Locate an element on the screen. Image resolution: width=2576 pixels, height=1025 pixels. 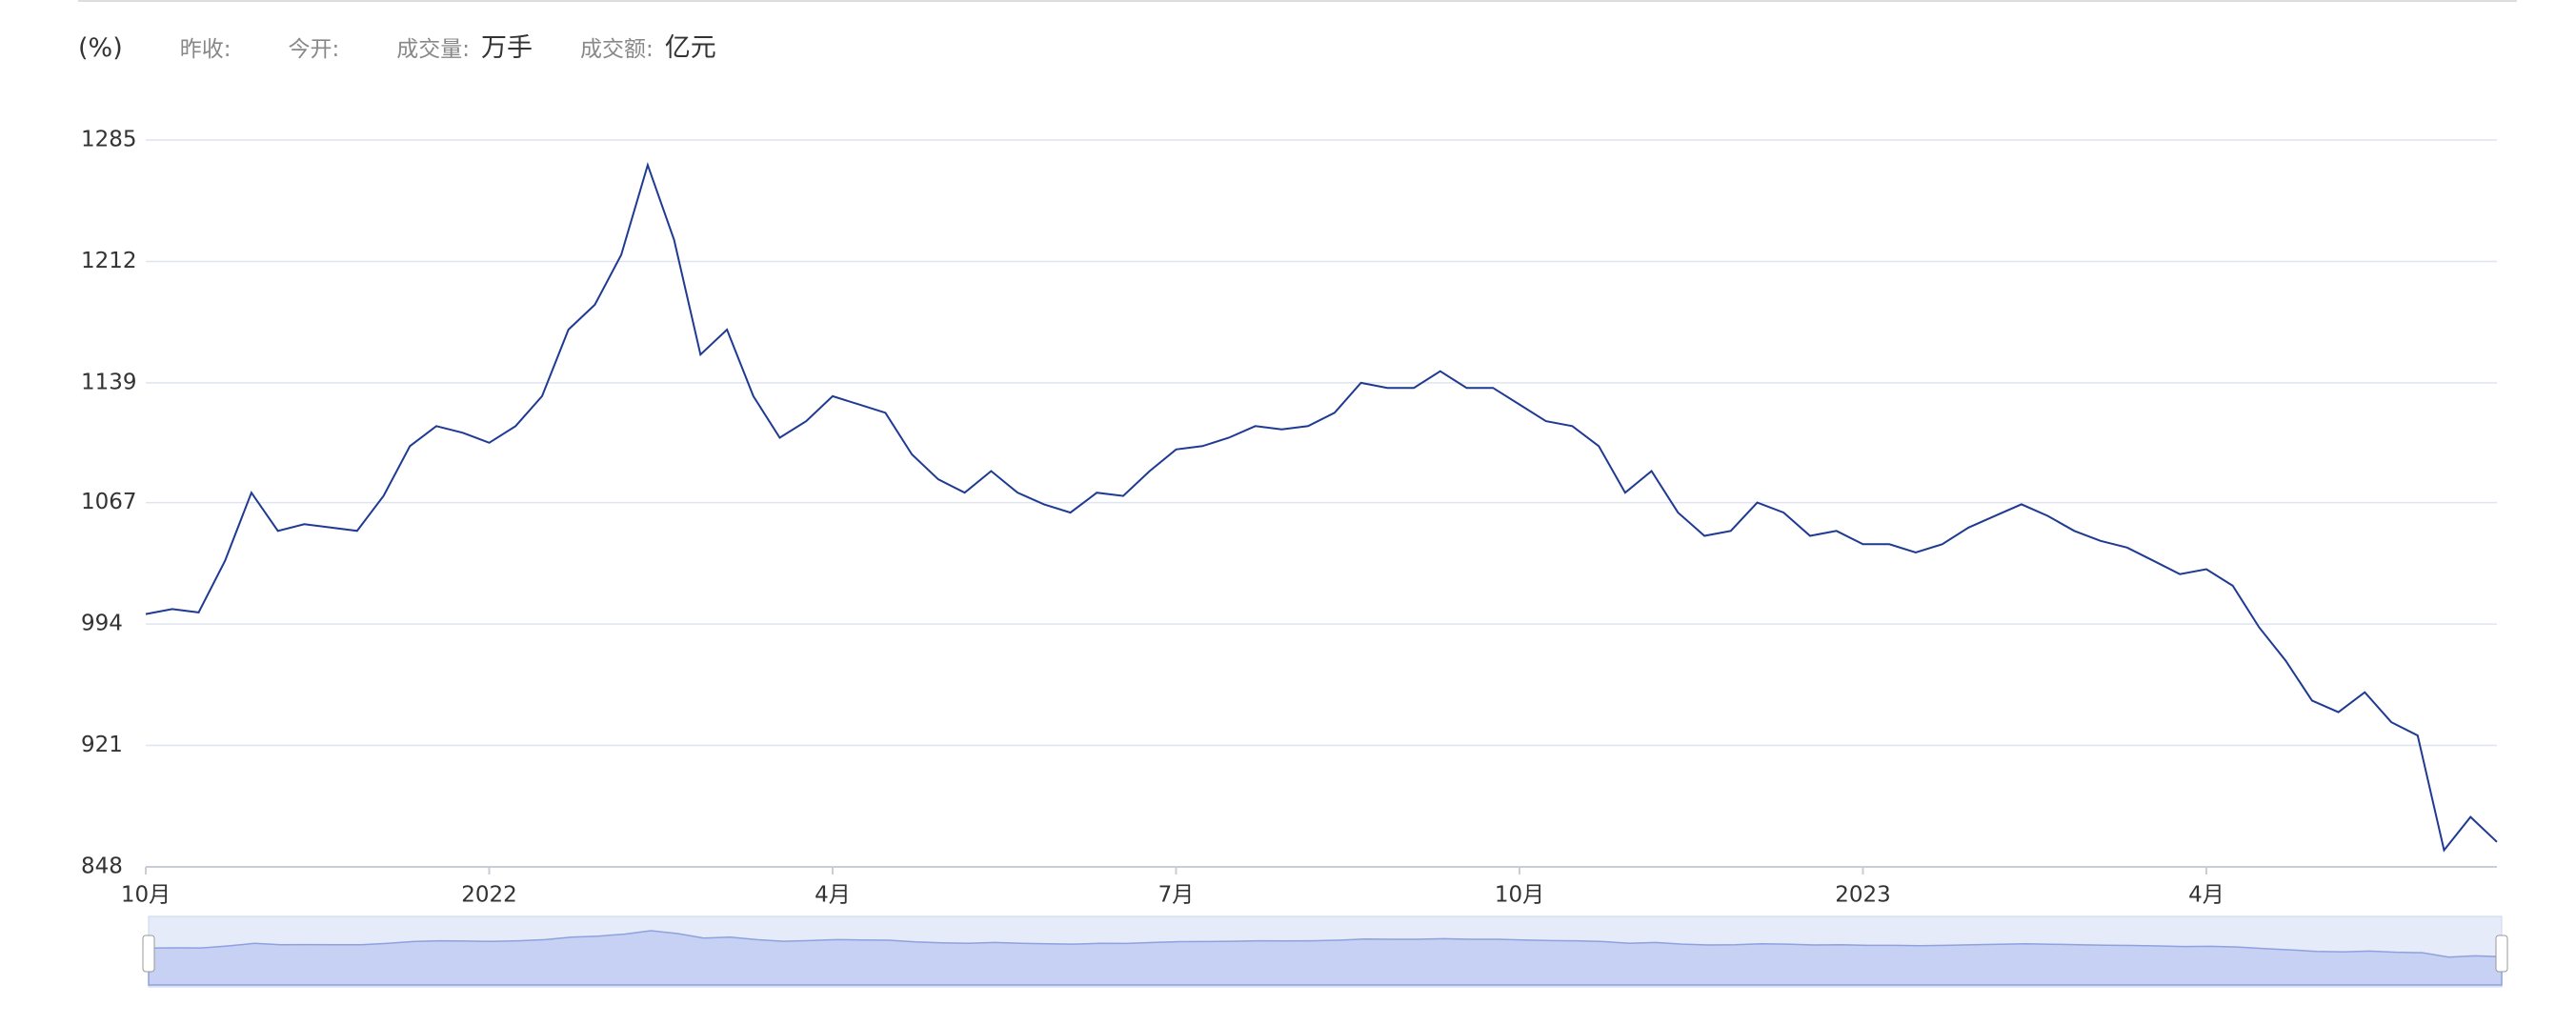
x-tick-label: 2023 is located at coordinates (1863, 896).